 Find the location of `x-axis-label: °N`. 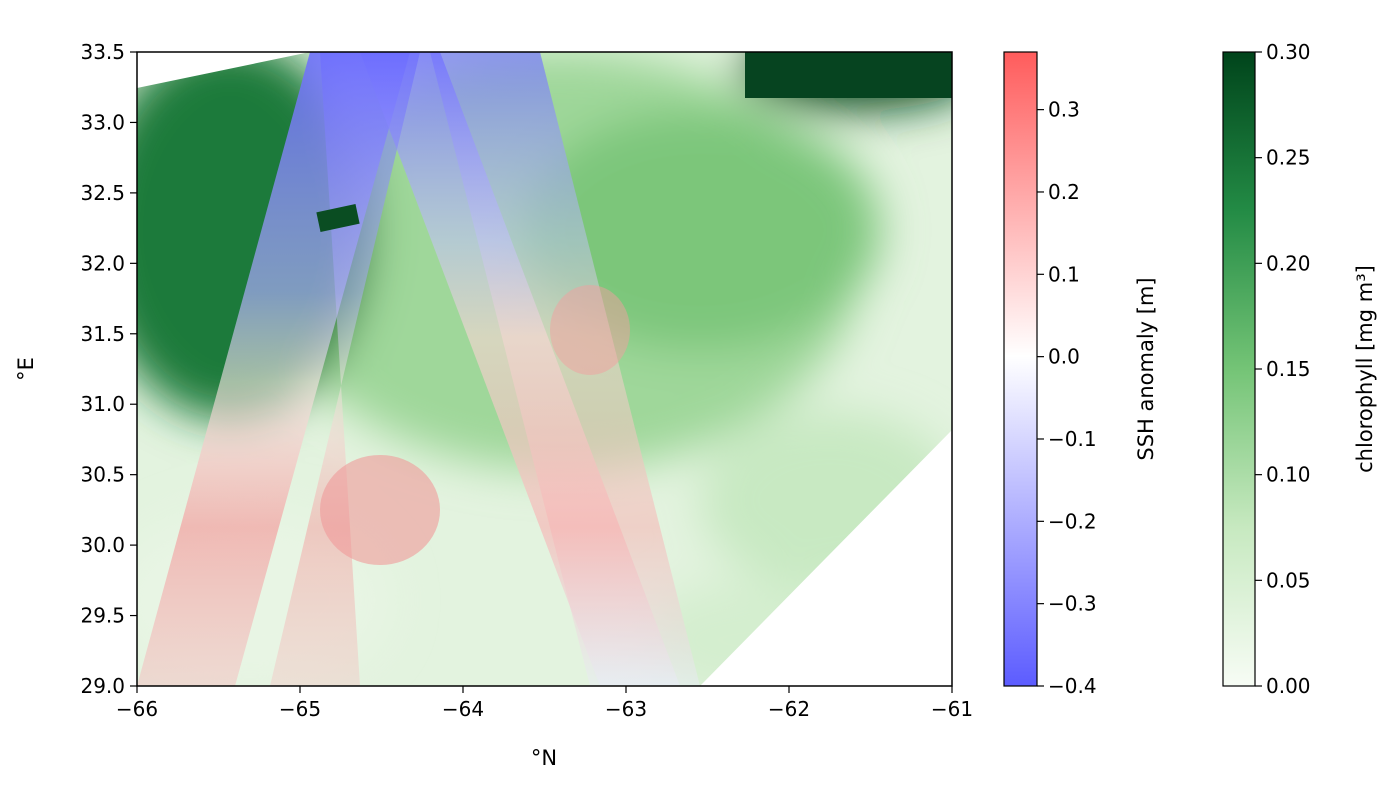

x-axis-label: °N is located at coordinates (544, 758).